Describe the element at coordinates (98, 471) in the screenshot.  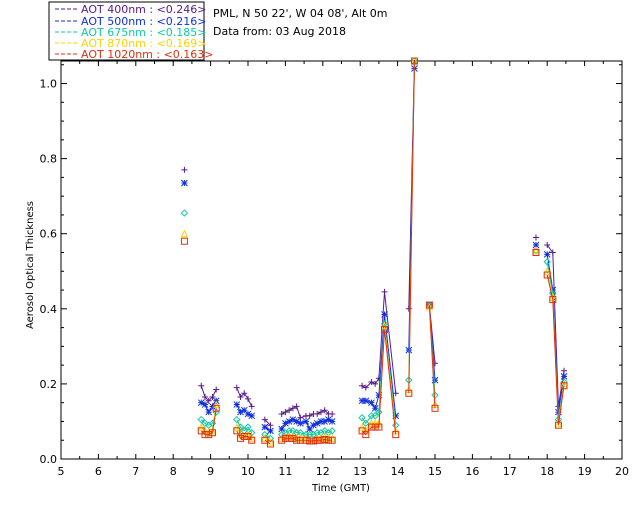
I see `x-tick-label: 6` at that location.